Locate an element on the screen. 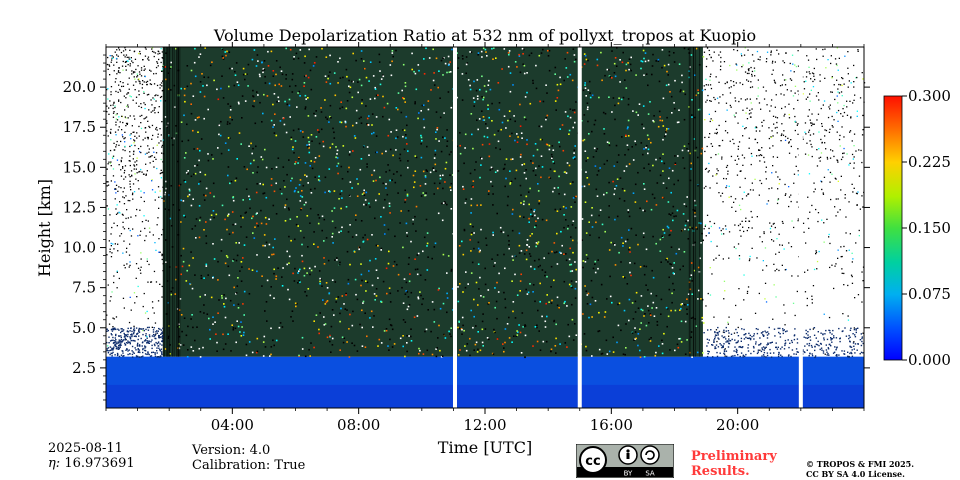  y-tick-label: 17.5 is located at coordinates (79, 127).